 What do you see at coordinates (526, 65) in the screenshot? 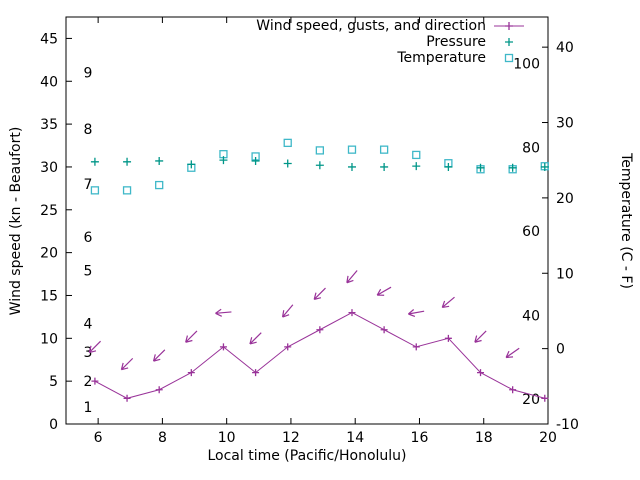
I see `svg-text: 100` at bounding box center [526, 65].